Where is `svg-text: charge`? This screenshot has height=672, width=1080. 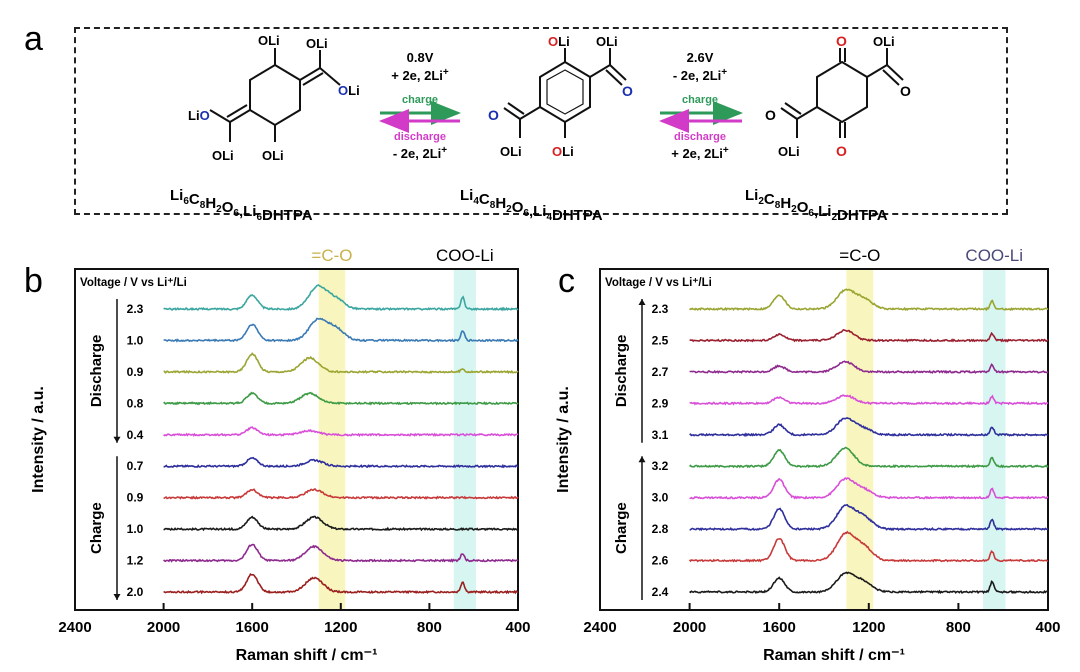
svg-text: charge is located at coordinates (420, 100).